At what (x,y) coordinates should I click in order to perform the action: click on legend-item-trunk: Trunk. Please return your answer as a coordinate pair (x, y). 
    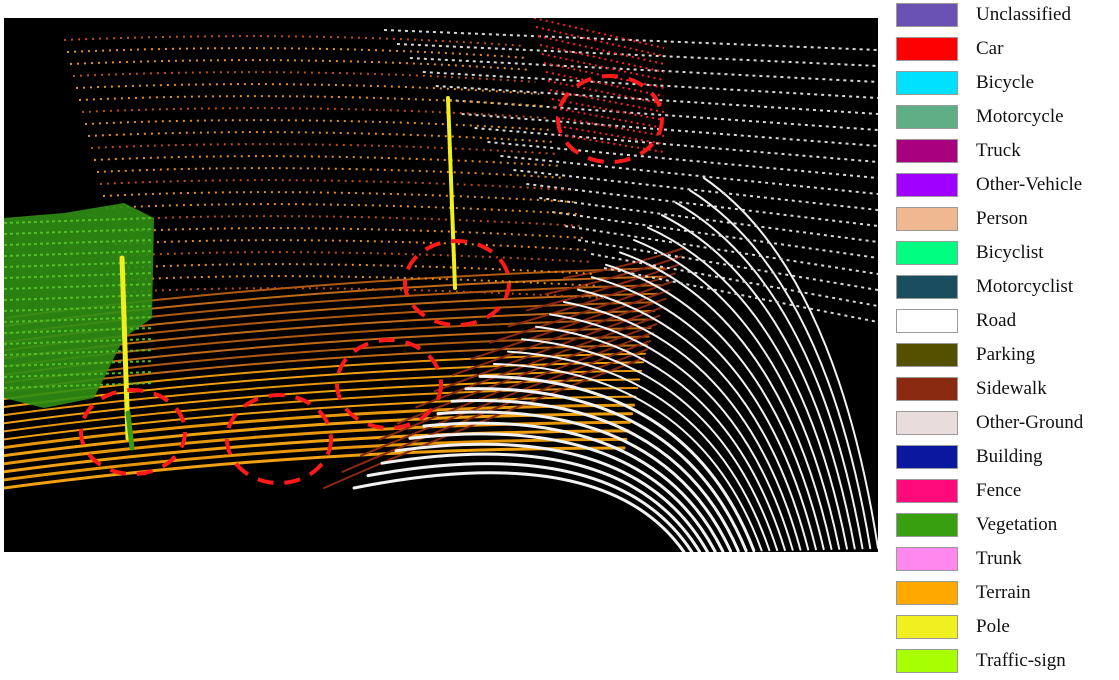
    Looking at the image, I should click on (1006, 561).